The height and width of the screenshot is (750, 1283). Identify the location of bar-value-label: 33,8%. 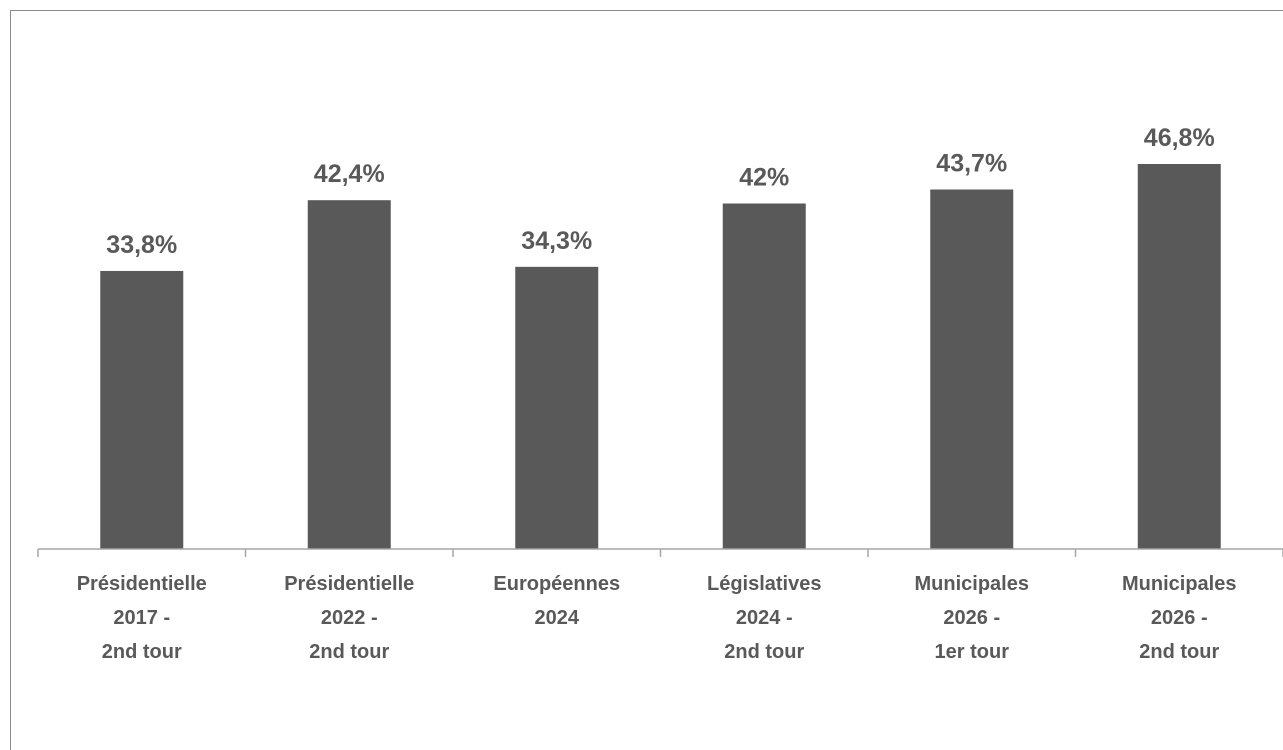
(141, 245).